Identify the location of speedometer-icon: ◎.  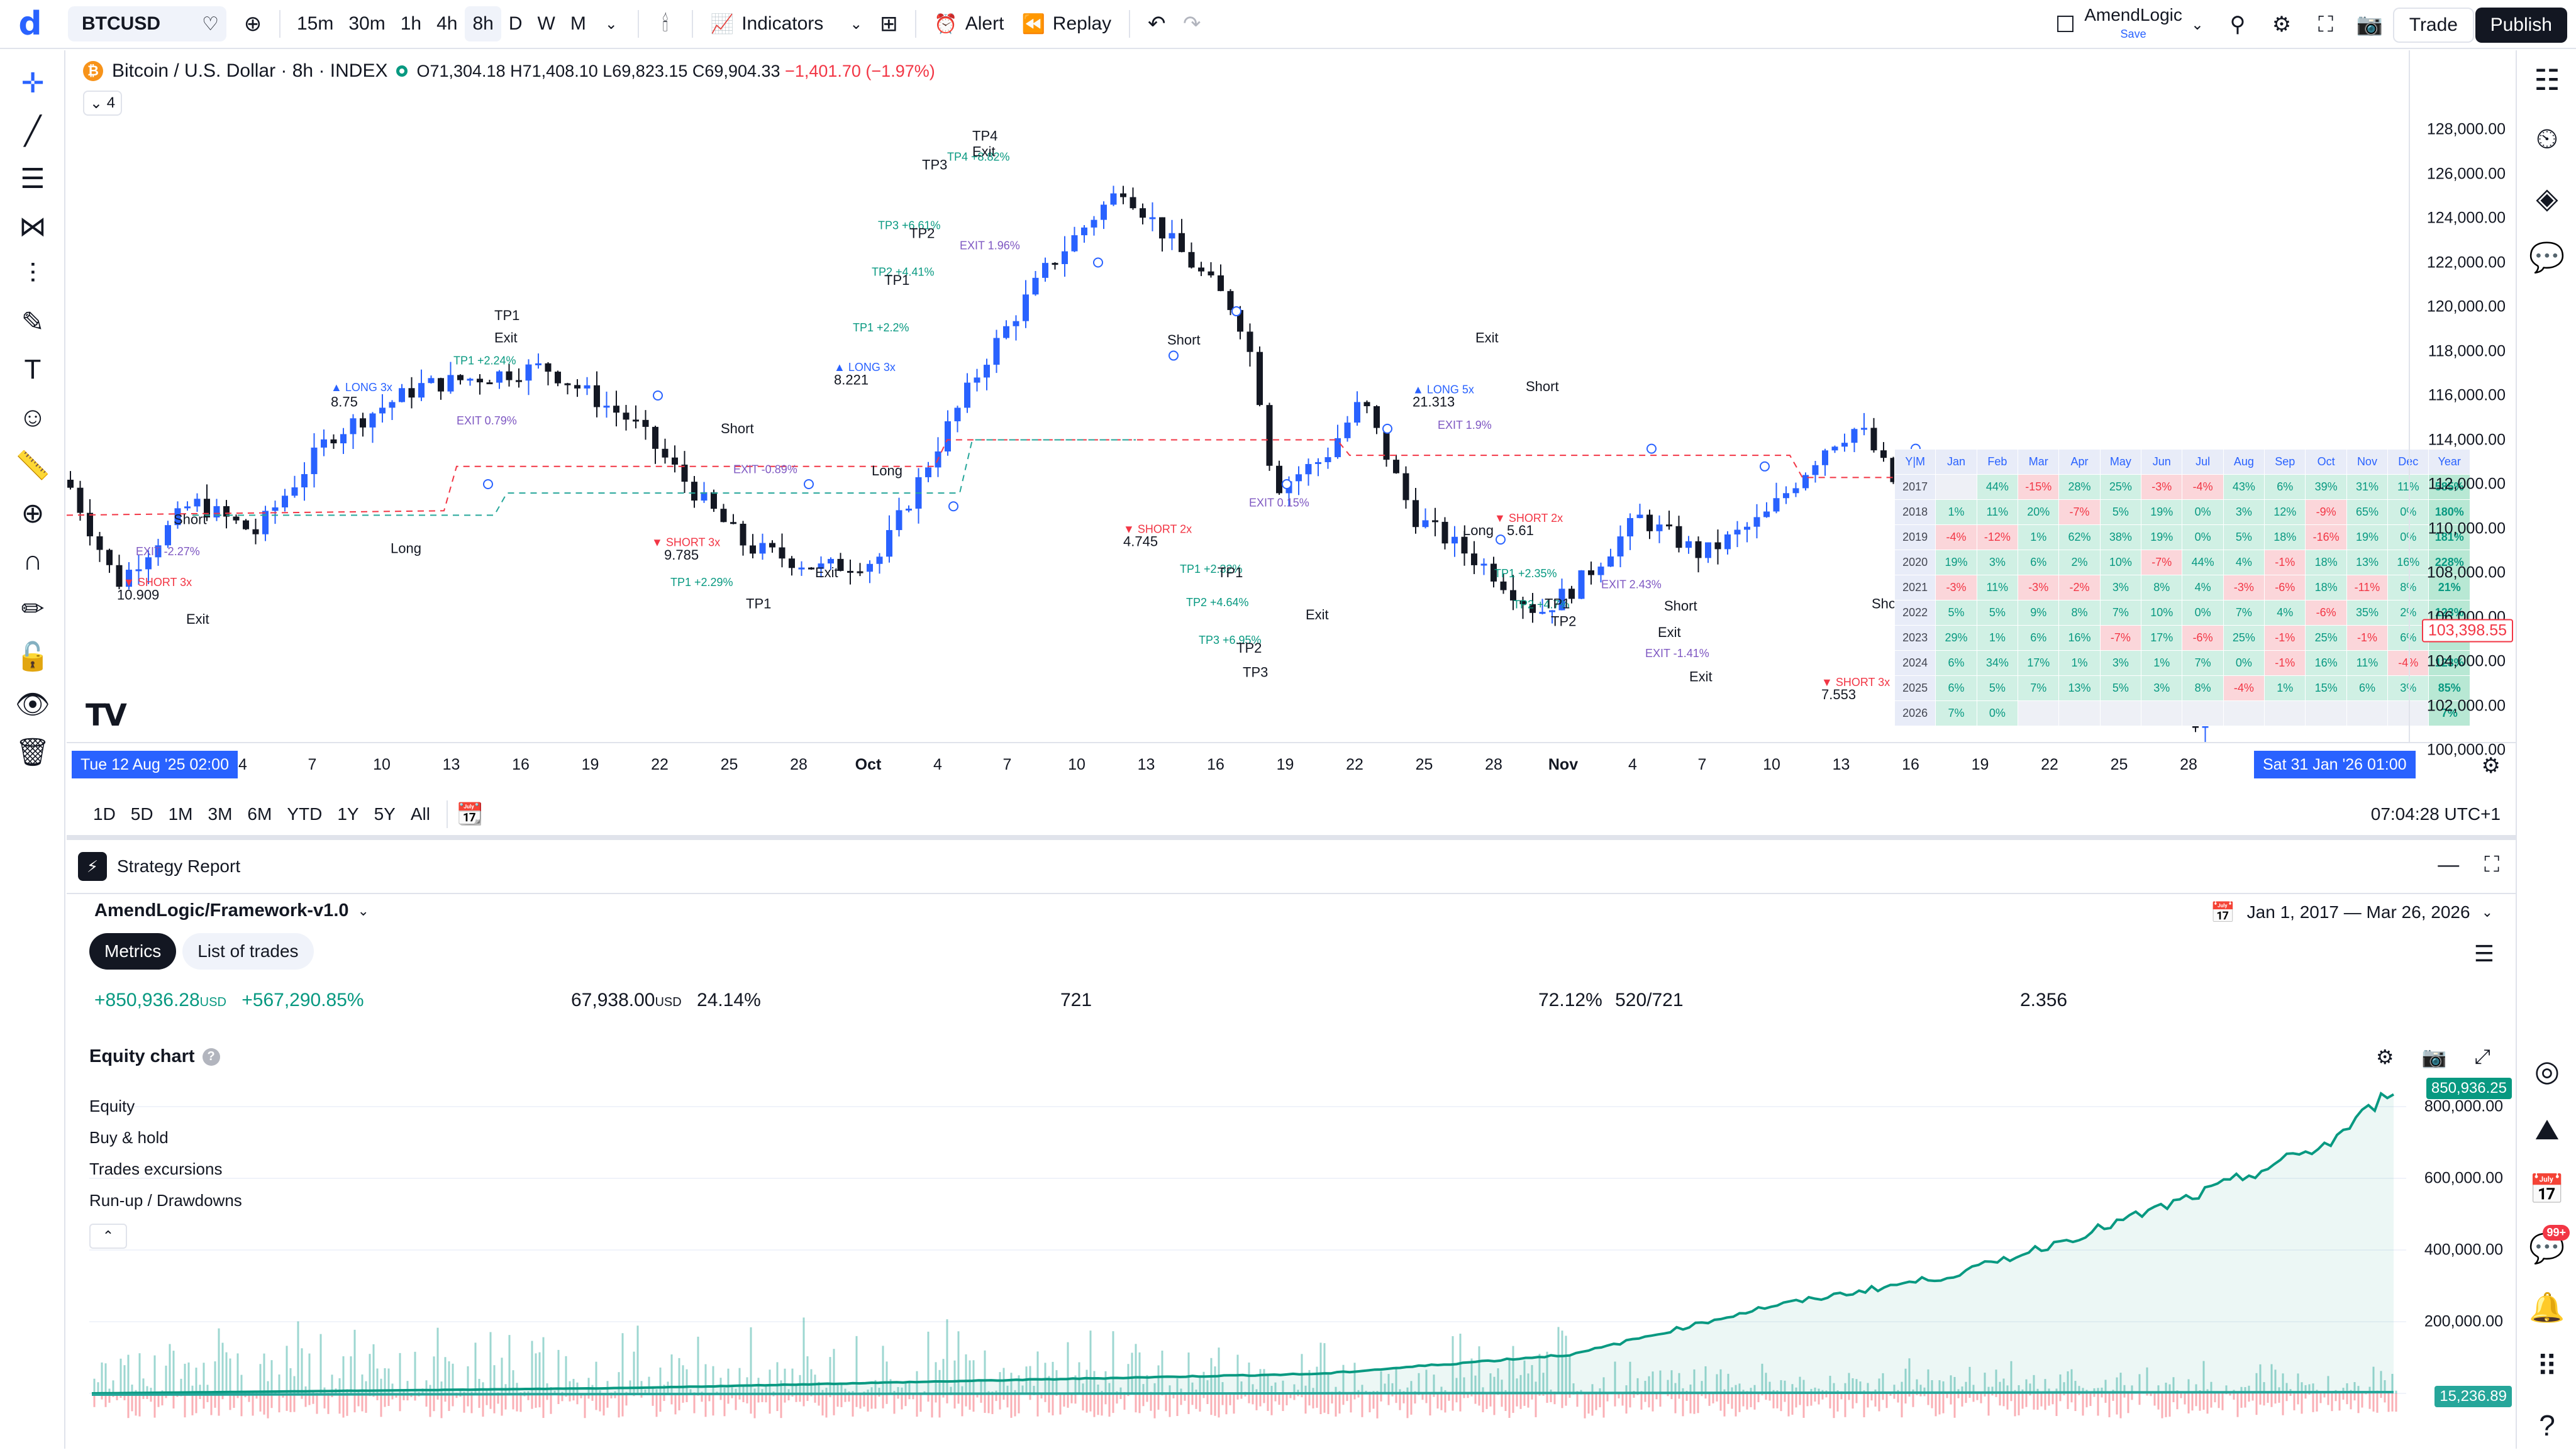
(2547, 1070).